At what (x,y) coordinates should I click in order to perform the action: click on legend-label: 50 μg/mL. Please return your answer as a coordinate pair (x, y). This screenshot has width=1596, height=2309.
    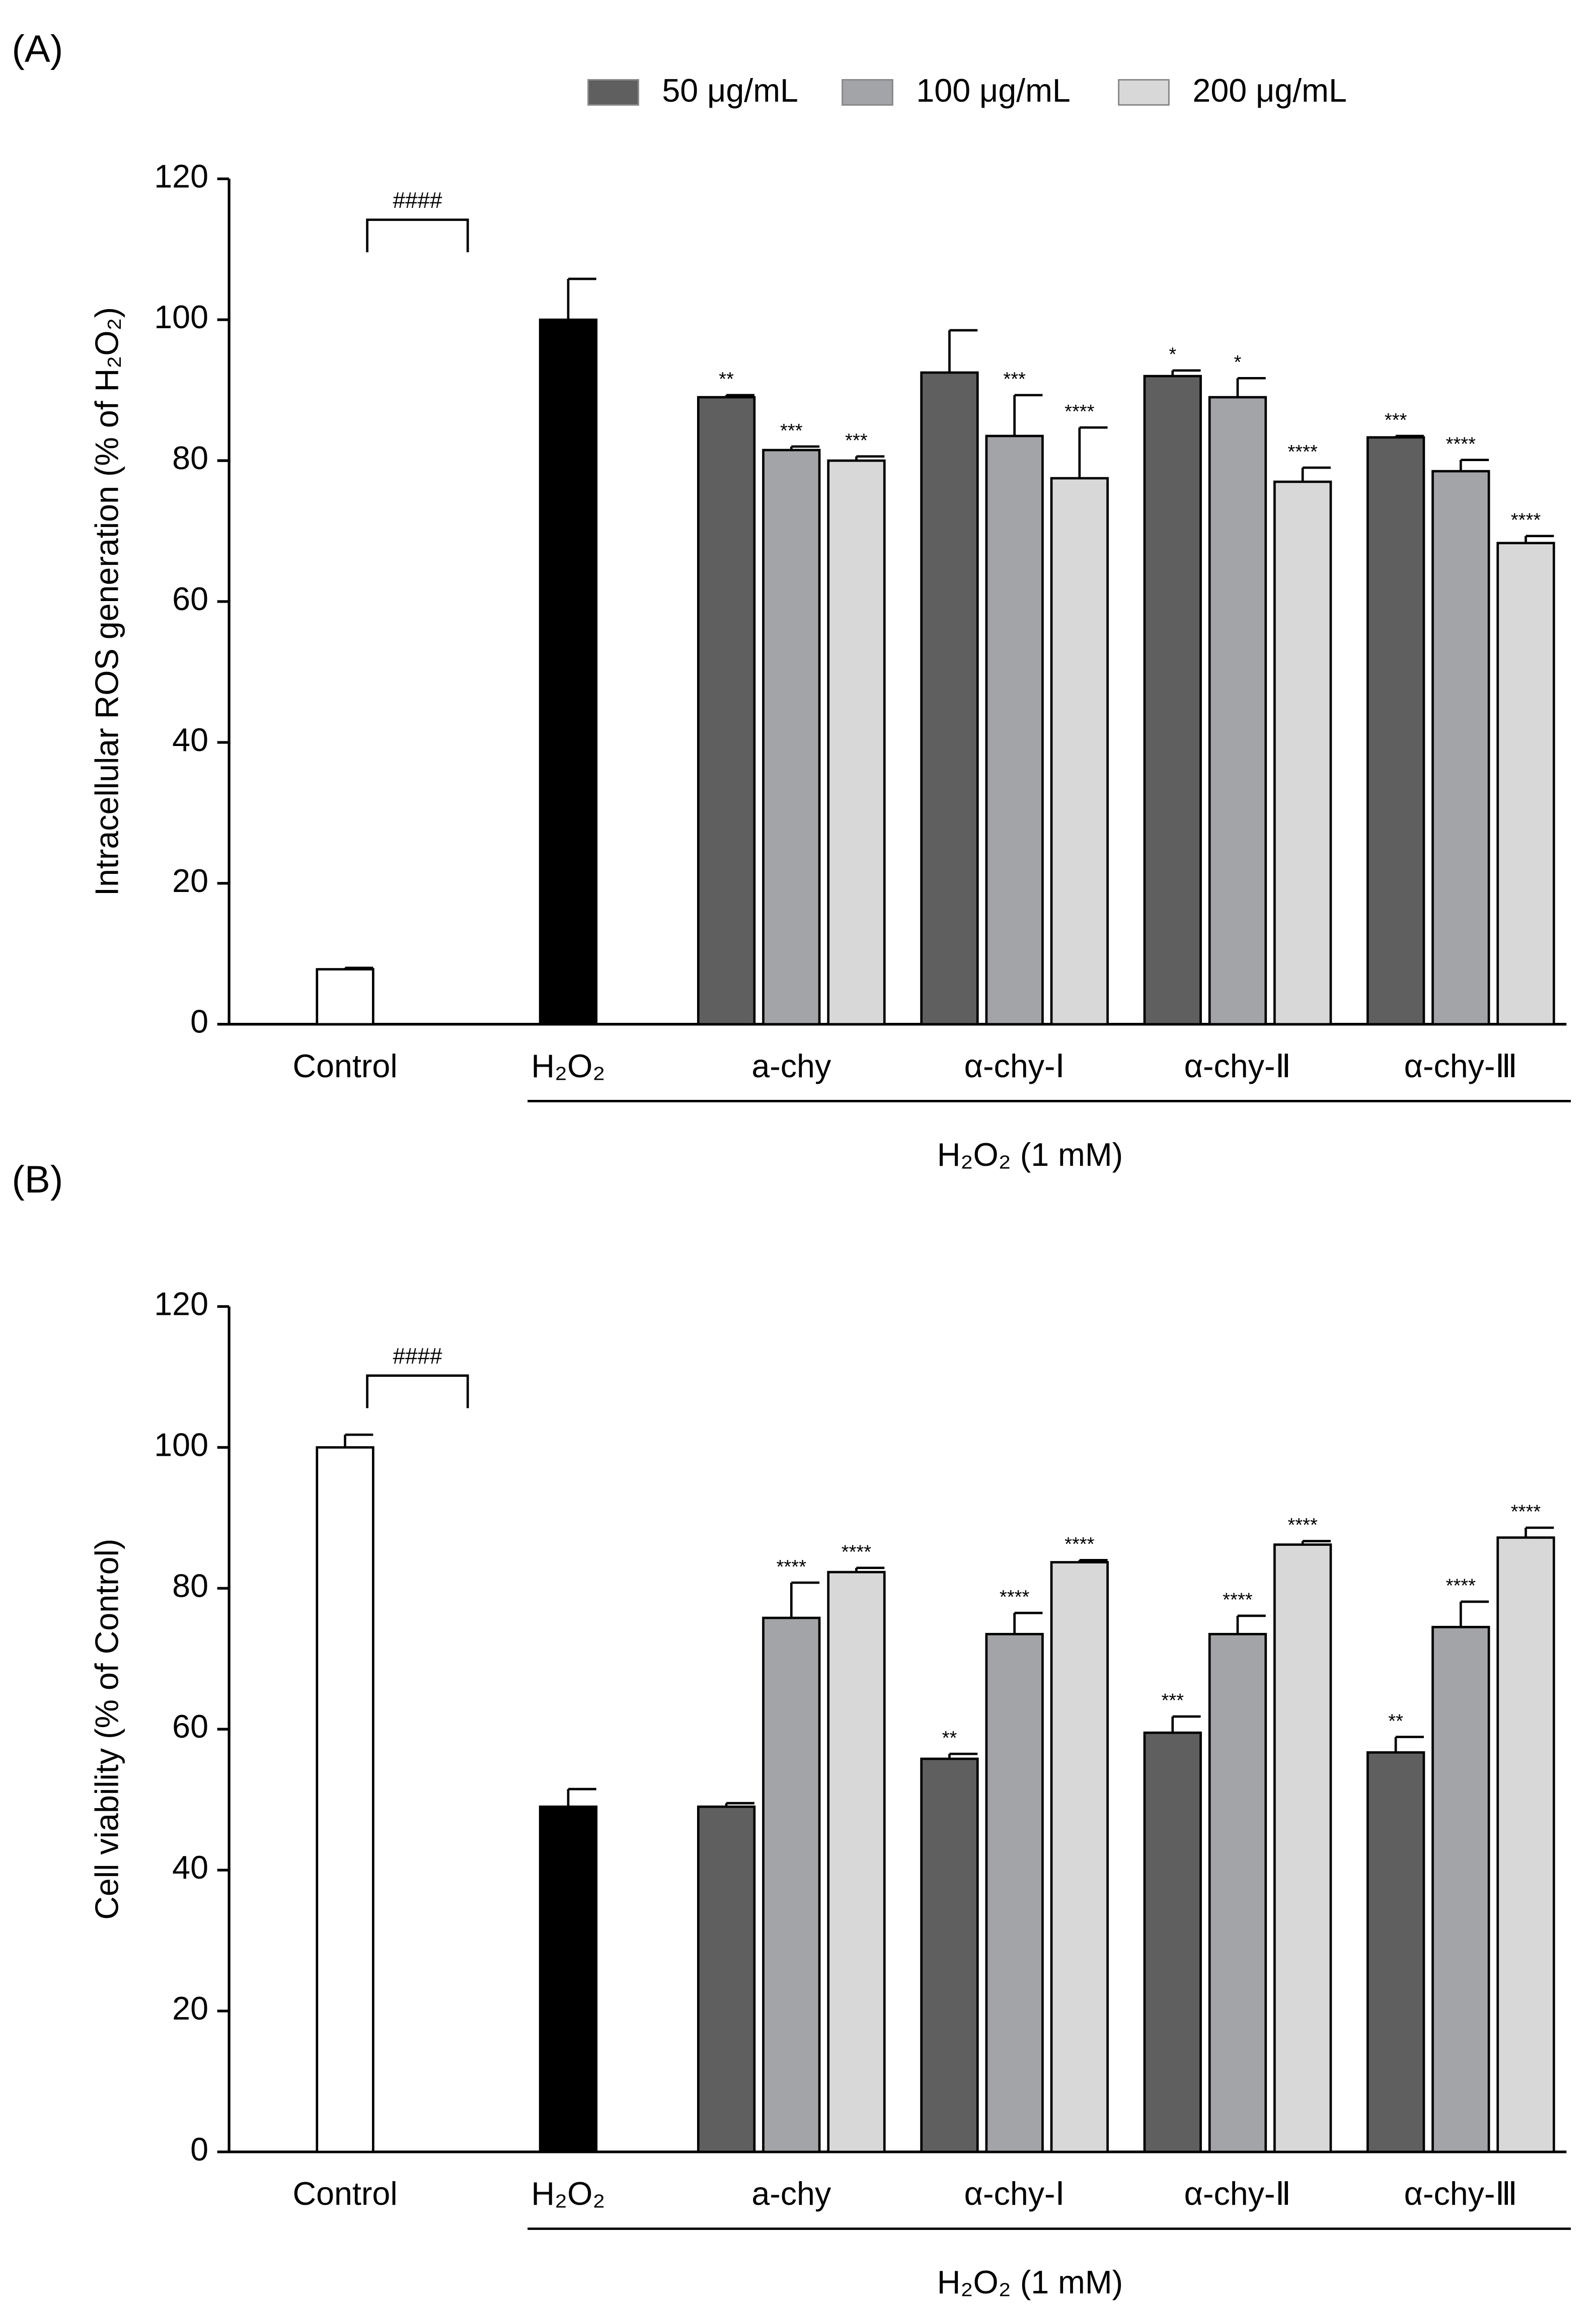
    Looking at the image, I should click on (730, 90).